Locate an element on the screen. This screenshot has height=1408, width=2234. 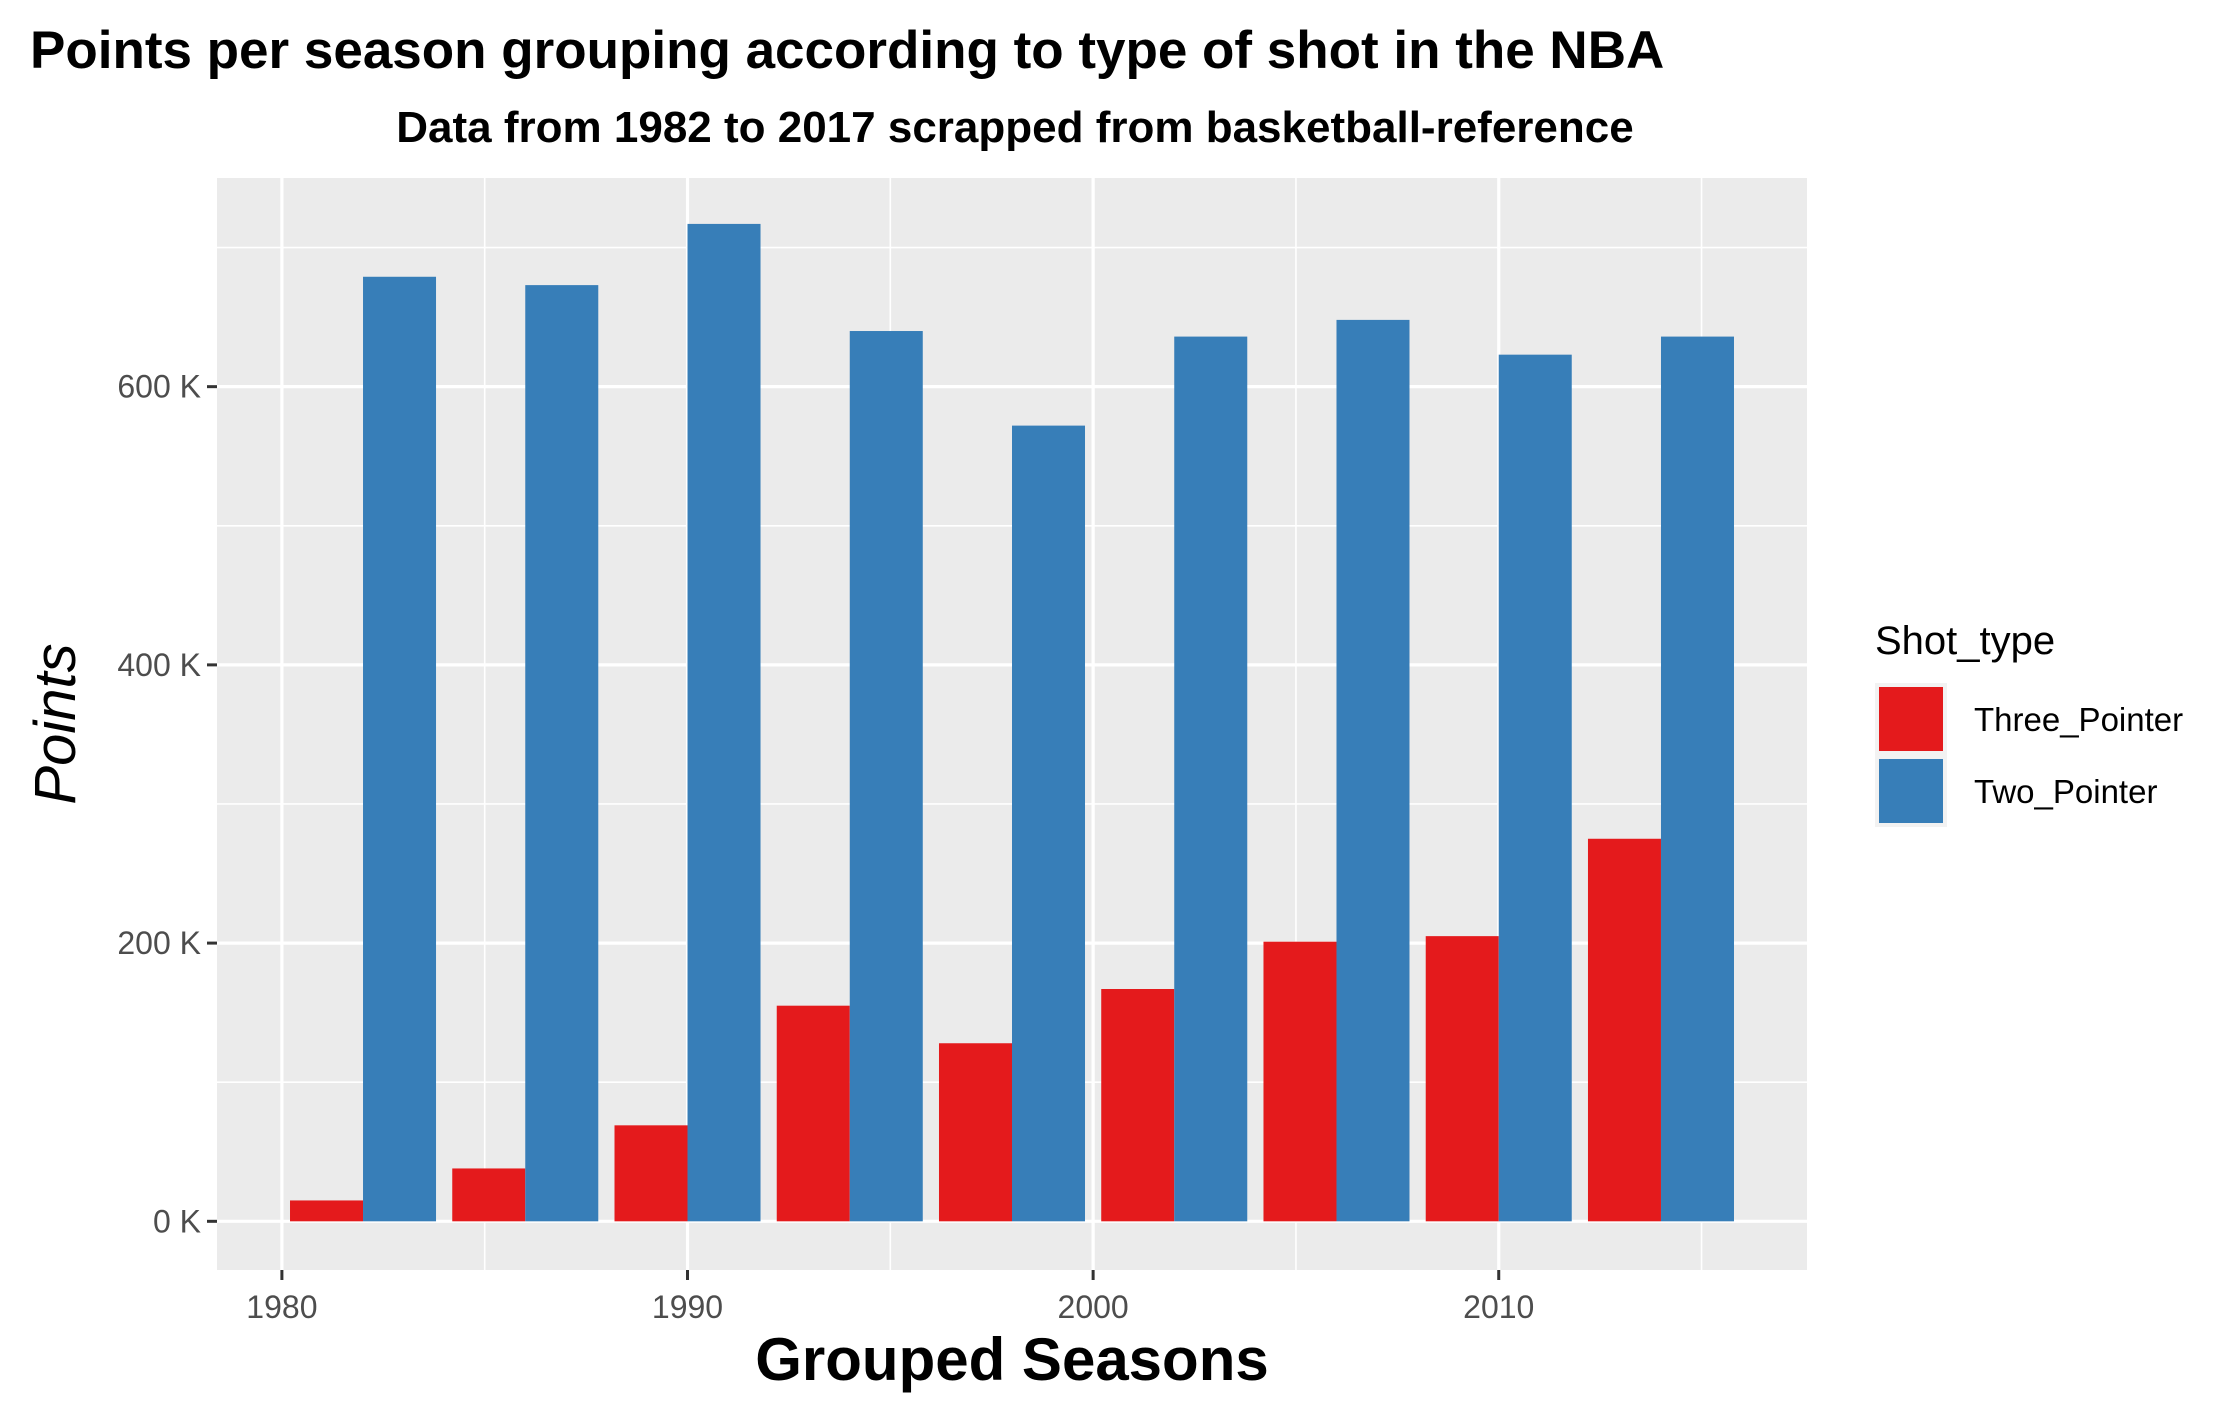
x-axis-title: Grouped Seasons is located at coordinates (1011, 1359).